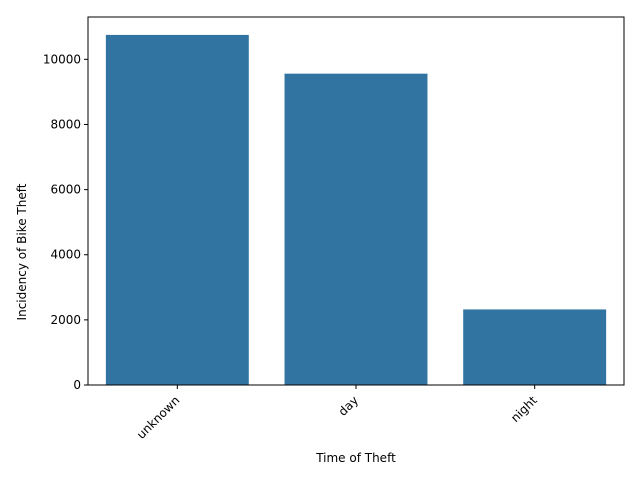  I want to click on y-tick-label-0: 0, so click(77, 385).